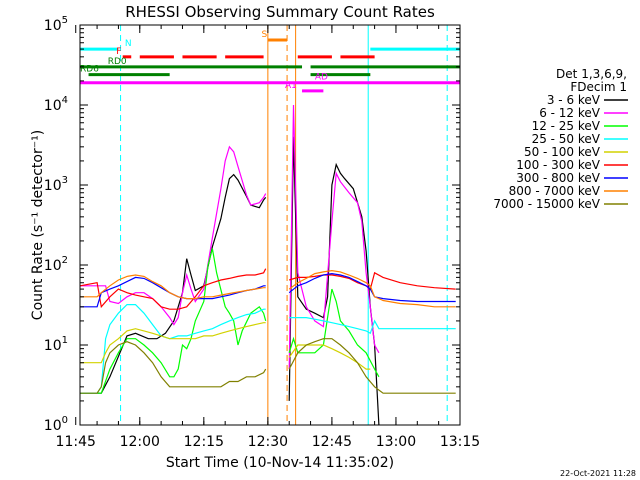 This screenshot has width=640, height=480. What do you see at coordinates (264, 35) in the screenshot?
I see `flag-label: S` at bounding box center [264, 35].